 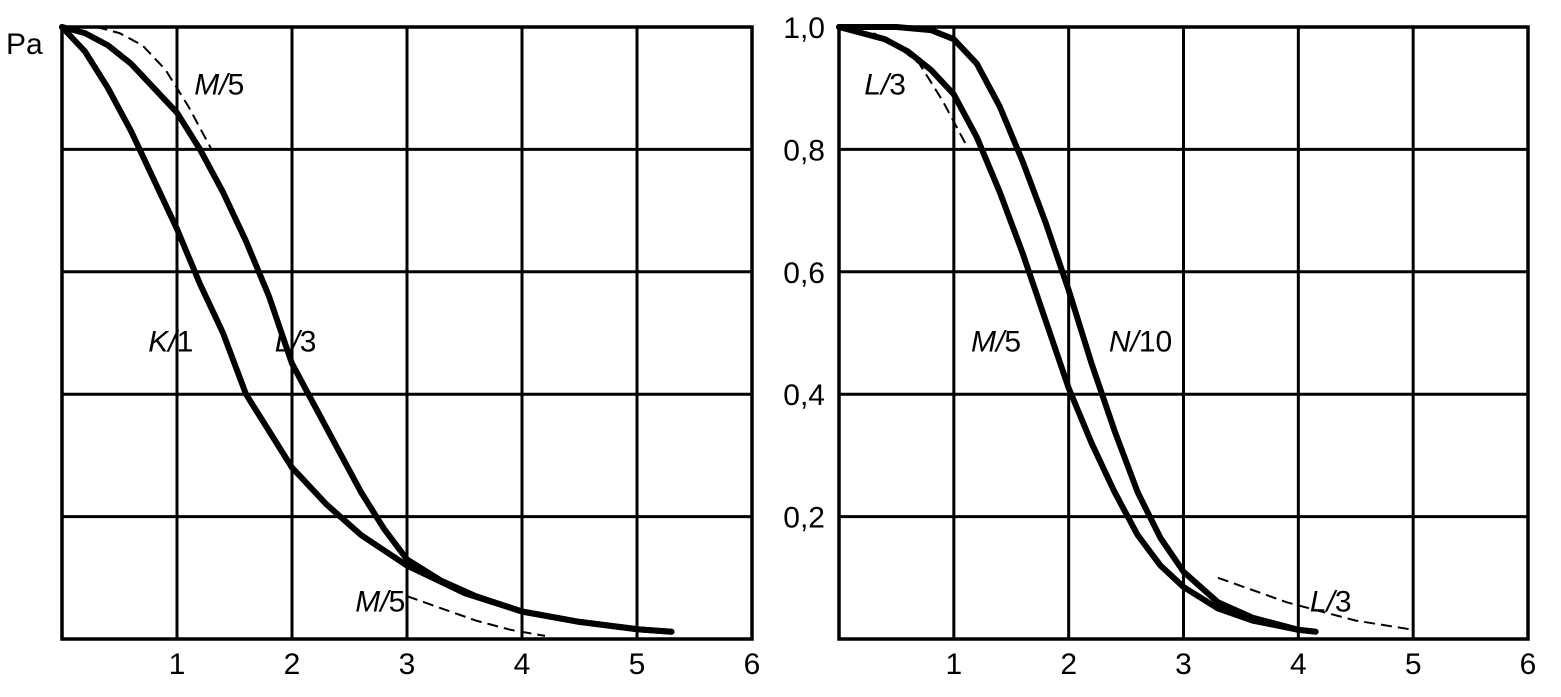 What do you see at coordinates (804, 518) in the screenshot?
I see `y-tick-label: 0,2` at bounding box center [804, 518].